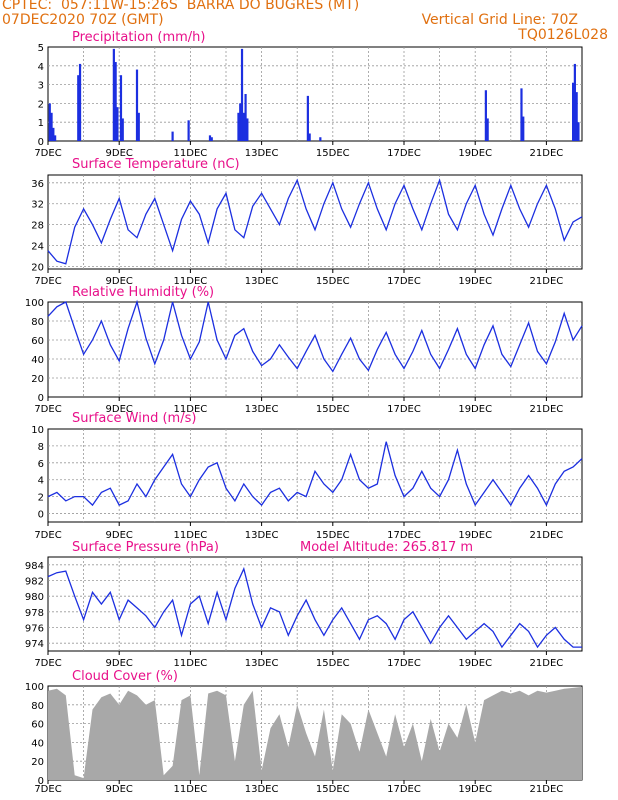 This screenshot has height=800, width=618. What do you see at coordinates (138, 37) in the screenshot?
I see `panel-title: Precipitation (mm/h)` at bounding box center [138, 37].